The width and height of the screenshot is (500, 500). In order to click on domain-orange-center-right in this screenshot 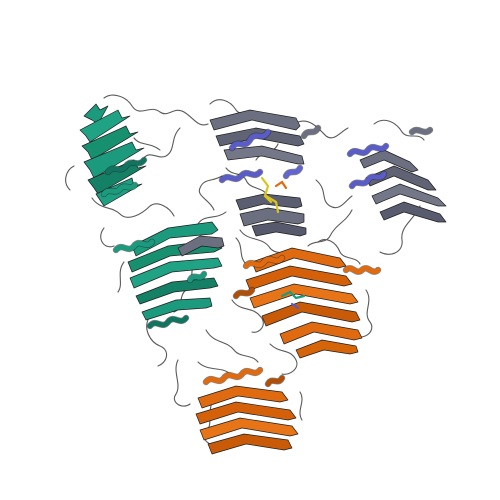, I will do `click(307, 303)`.